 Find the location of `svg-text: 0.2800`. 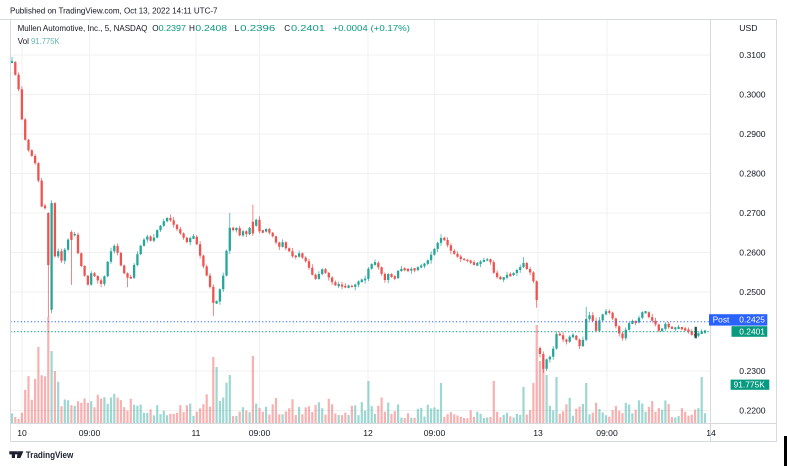

svg-text: 0.2800 is located at coordinates (752, 174).